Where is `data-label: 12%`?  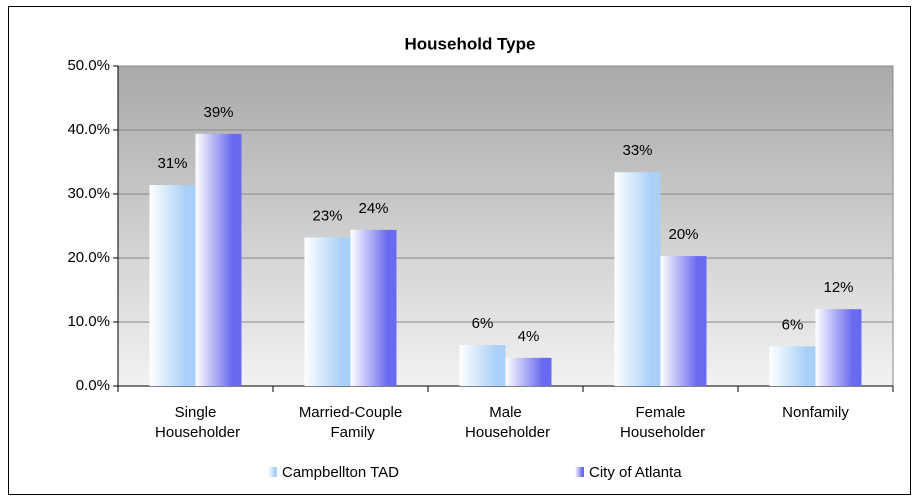 data-label: 12% is located at coordinates (838, 287).